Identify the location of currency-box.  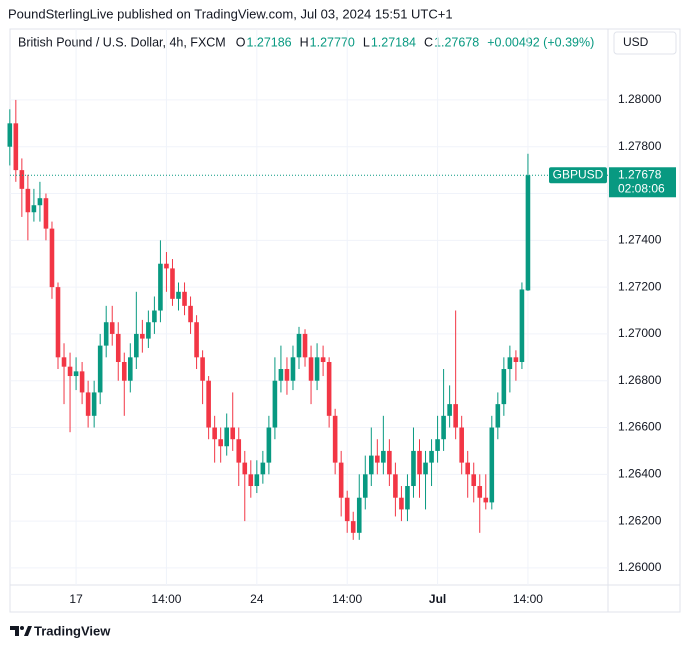
(645, 43).